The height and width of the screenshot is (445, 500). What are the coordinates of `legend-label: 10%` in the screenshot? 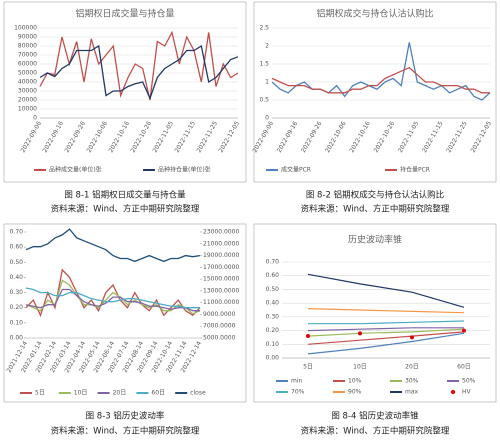 It's located at (355, 381).